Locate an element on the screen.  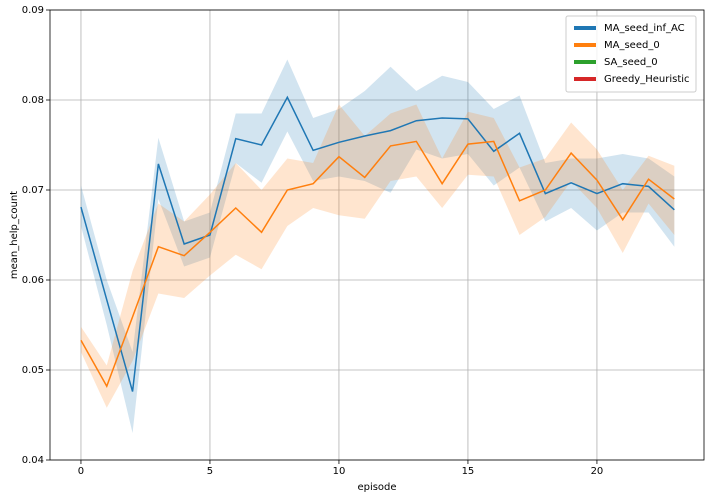
legend-label: Greedy_Heuristic is located at coordinates (647, 79).